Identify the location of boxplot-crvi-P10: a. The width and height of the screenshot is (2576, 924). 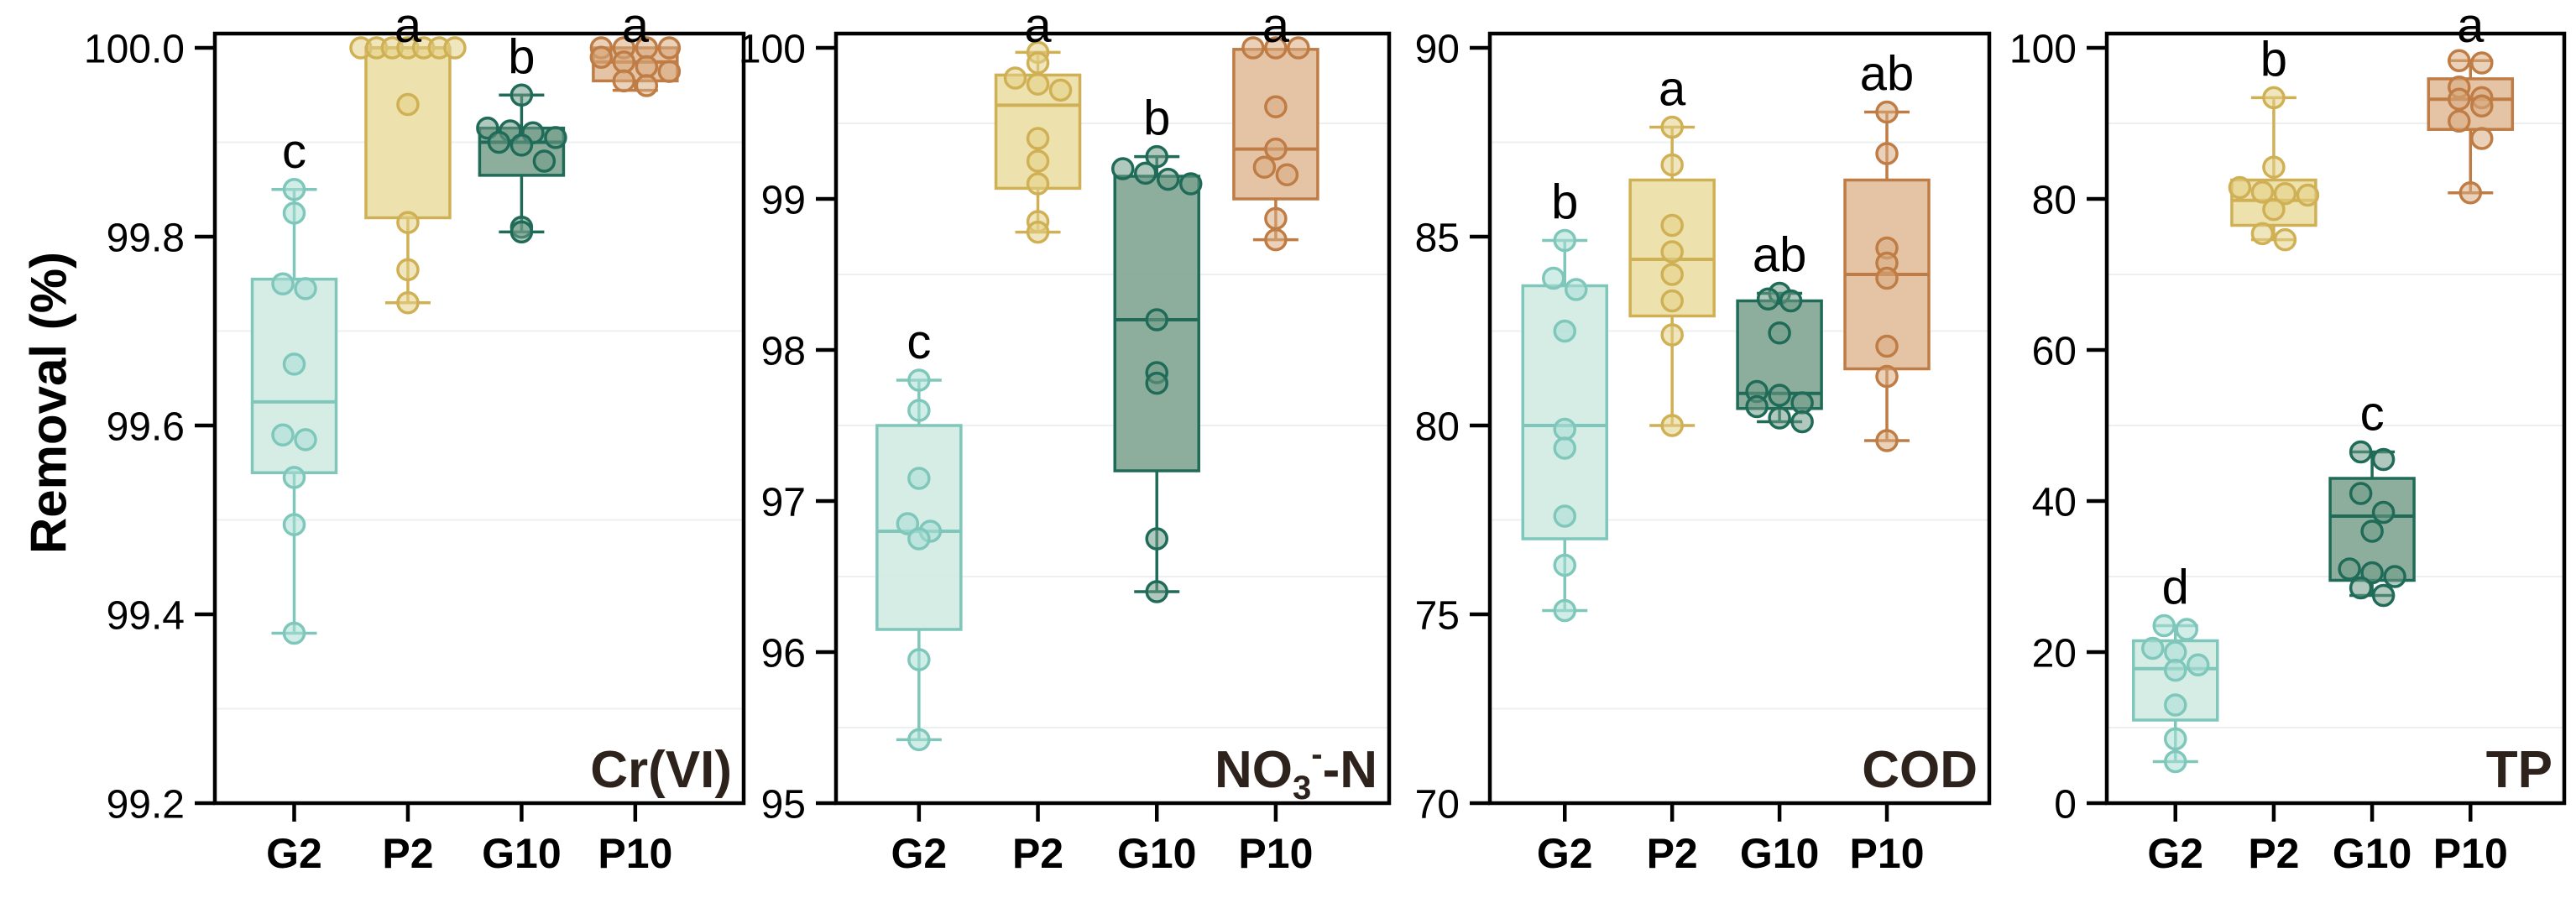
(635, 48).